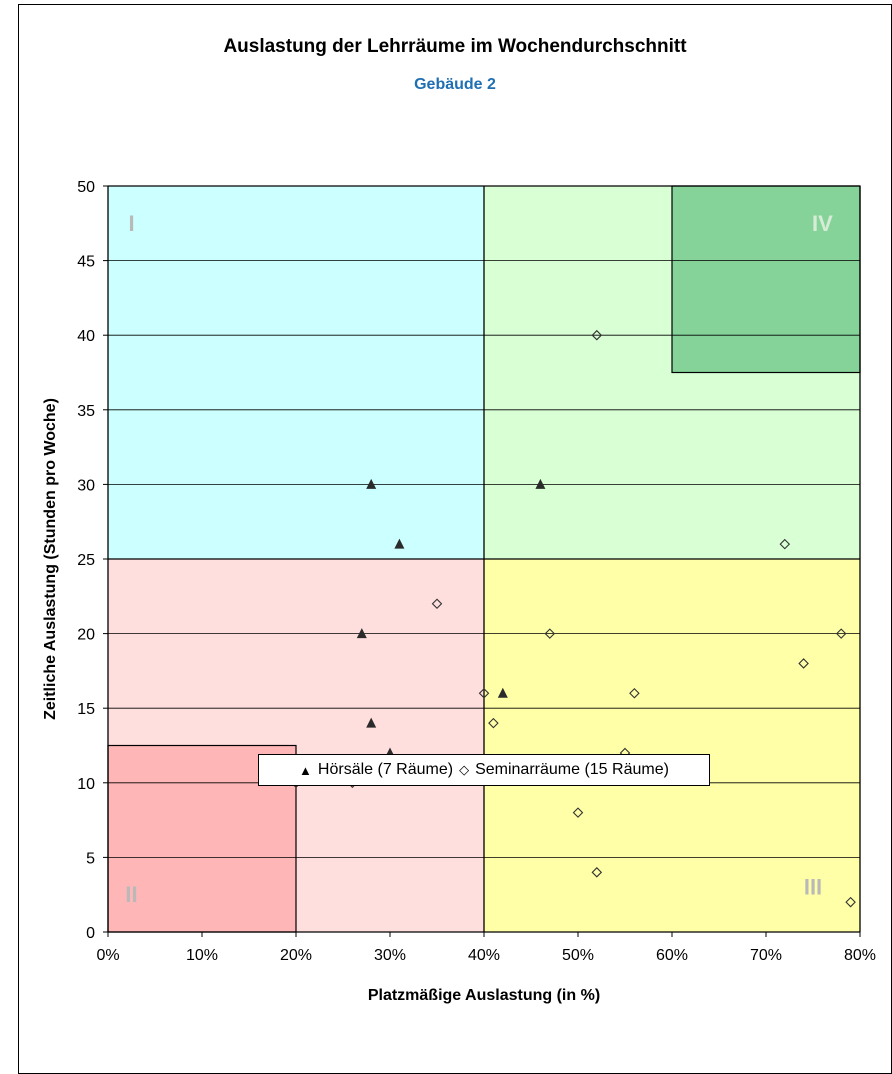 The height and width of the screenshot is (1074, 892). What do you see at coordinates (296, 955) in the screenshot?
I see `x-tick-label: 20%` at bounding box center [296, 955].